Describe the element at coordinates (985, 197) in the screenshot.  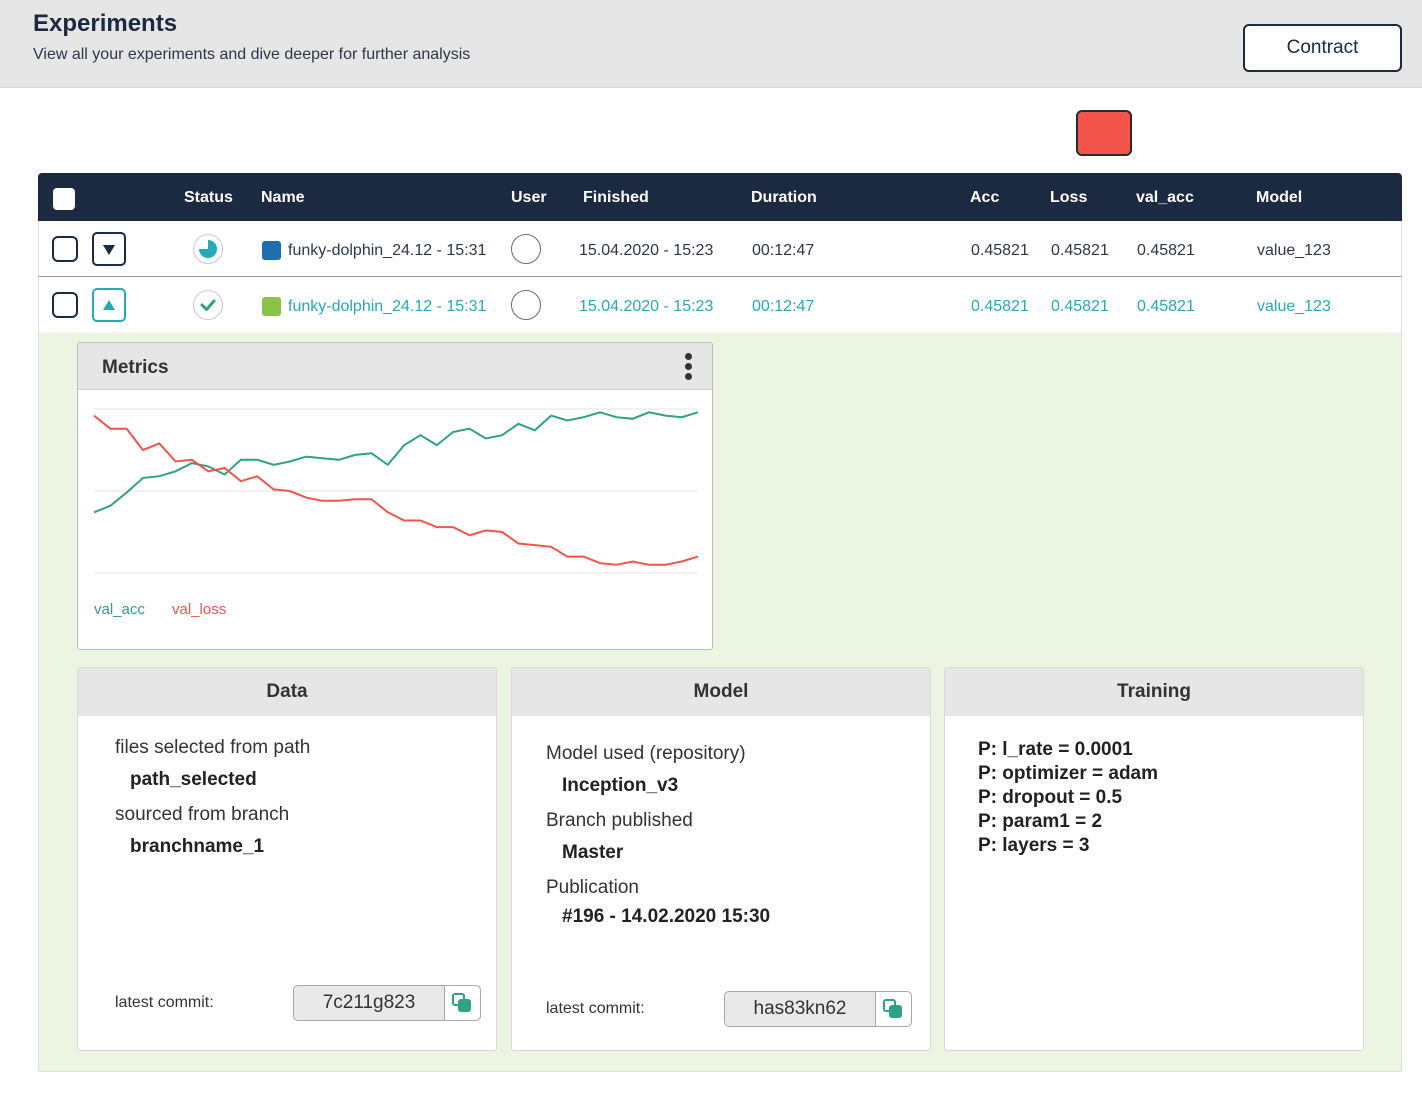
I see `column-acc: Acc` at that location.